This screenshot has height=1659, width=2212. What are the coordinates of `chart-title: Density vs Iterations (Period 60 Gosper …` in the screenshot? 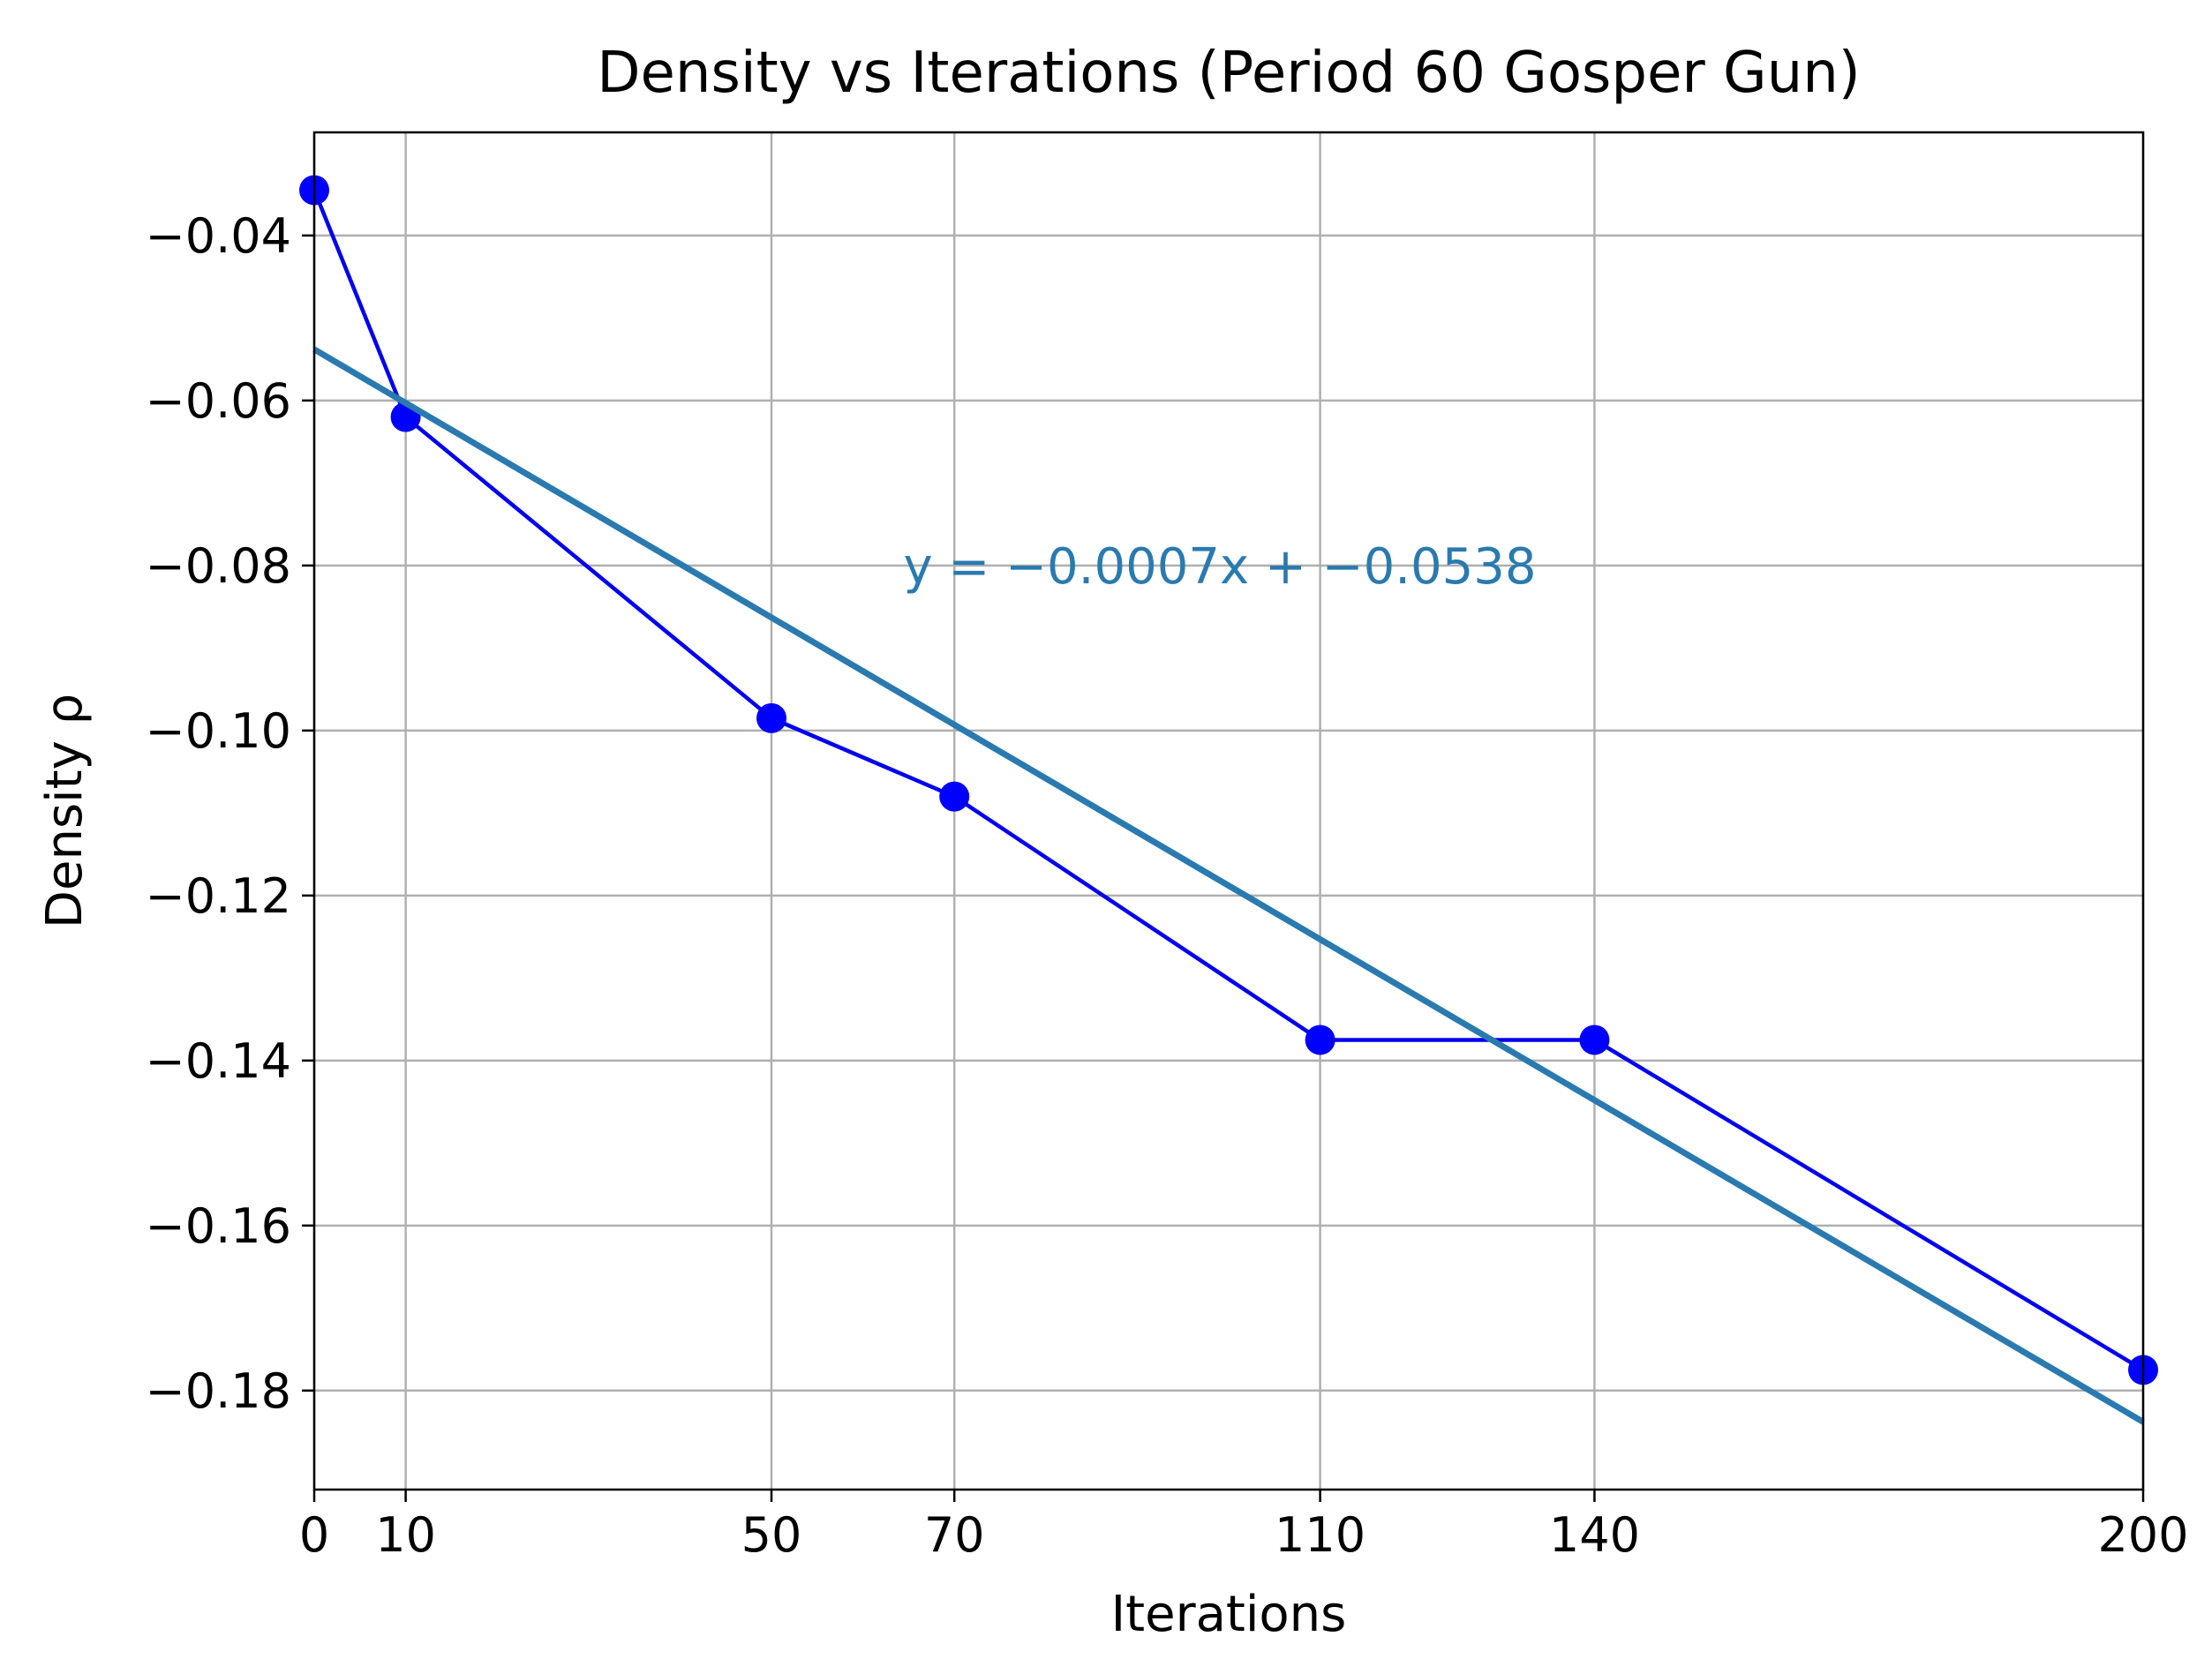 It's located at (1228, 74).